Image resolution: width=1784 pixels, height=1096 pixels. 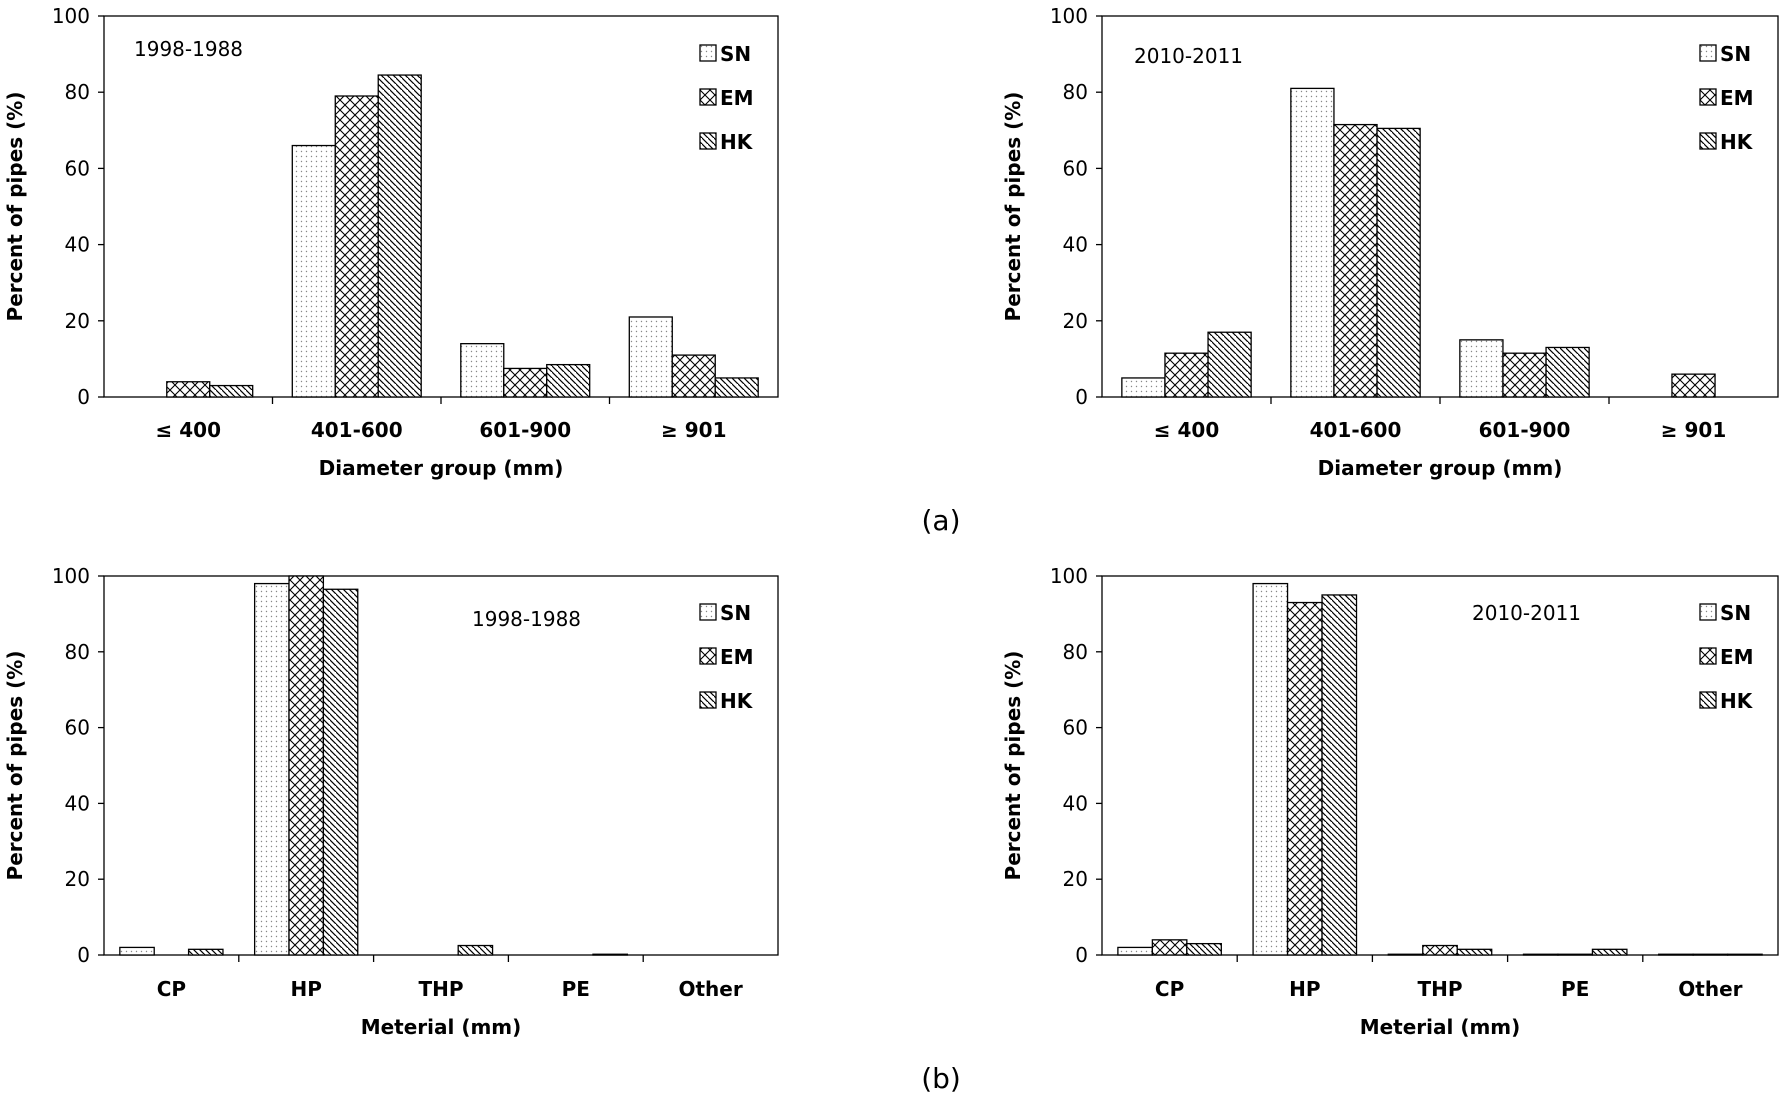 What do you see at coordinates (440, 989) in the screenshot?
I see `x-category-label: THP` at bounding box center [440, 989].